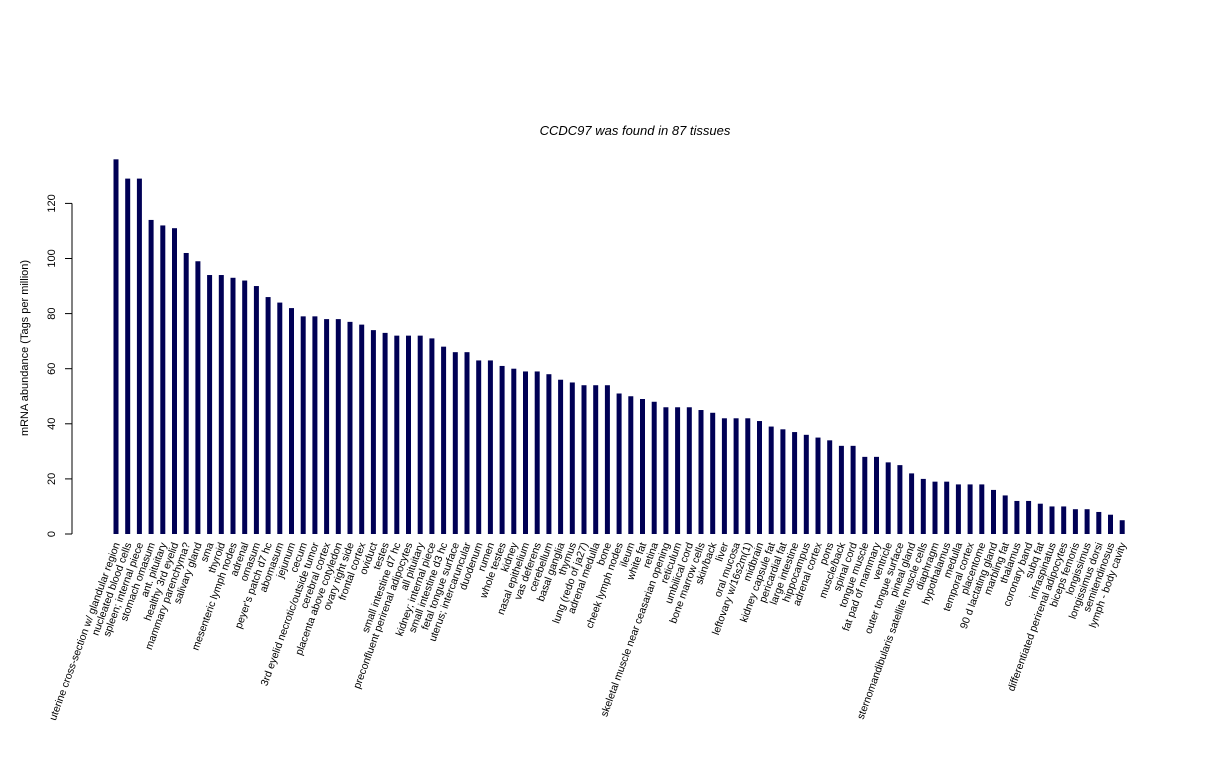 Image resolution: width=1224 pixels, height=768 pixels. What do you see at coordinates (52, 369) in the screenshot?
I see `y-tick-label: 60` at bounding box center [52, 369].